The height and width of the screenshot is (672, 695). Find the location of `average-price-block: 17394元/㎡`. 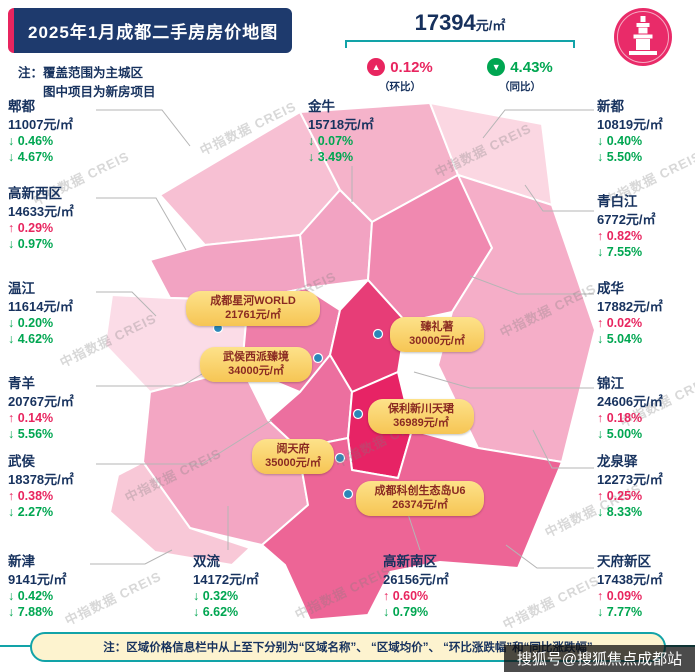

average-price-block: 17394元/㎡ is located at coordinates (460, 29).